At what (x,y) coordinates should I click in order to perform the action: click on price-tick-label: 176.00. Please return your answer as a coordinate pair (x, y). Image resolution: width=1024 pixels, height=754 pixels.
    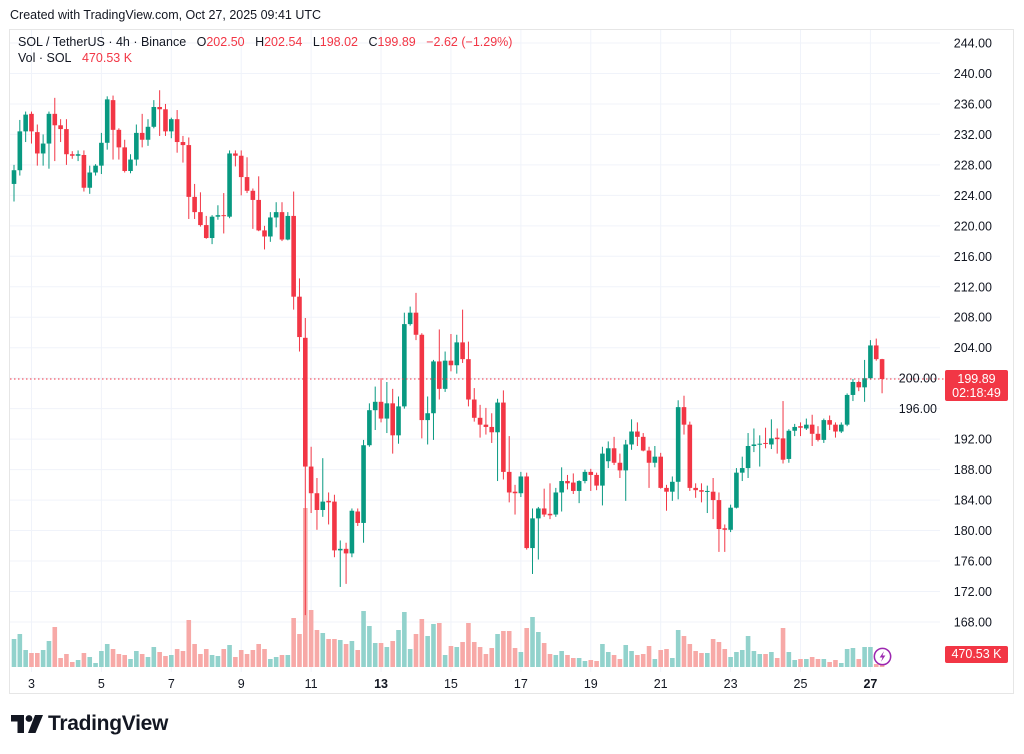
    Looking at the image, I should click on (973, 562).